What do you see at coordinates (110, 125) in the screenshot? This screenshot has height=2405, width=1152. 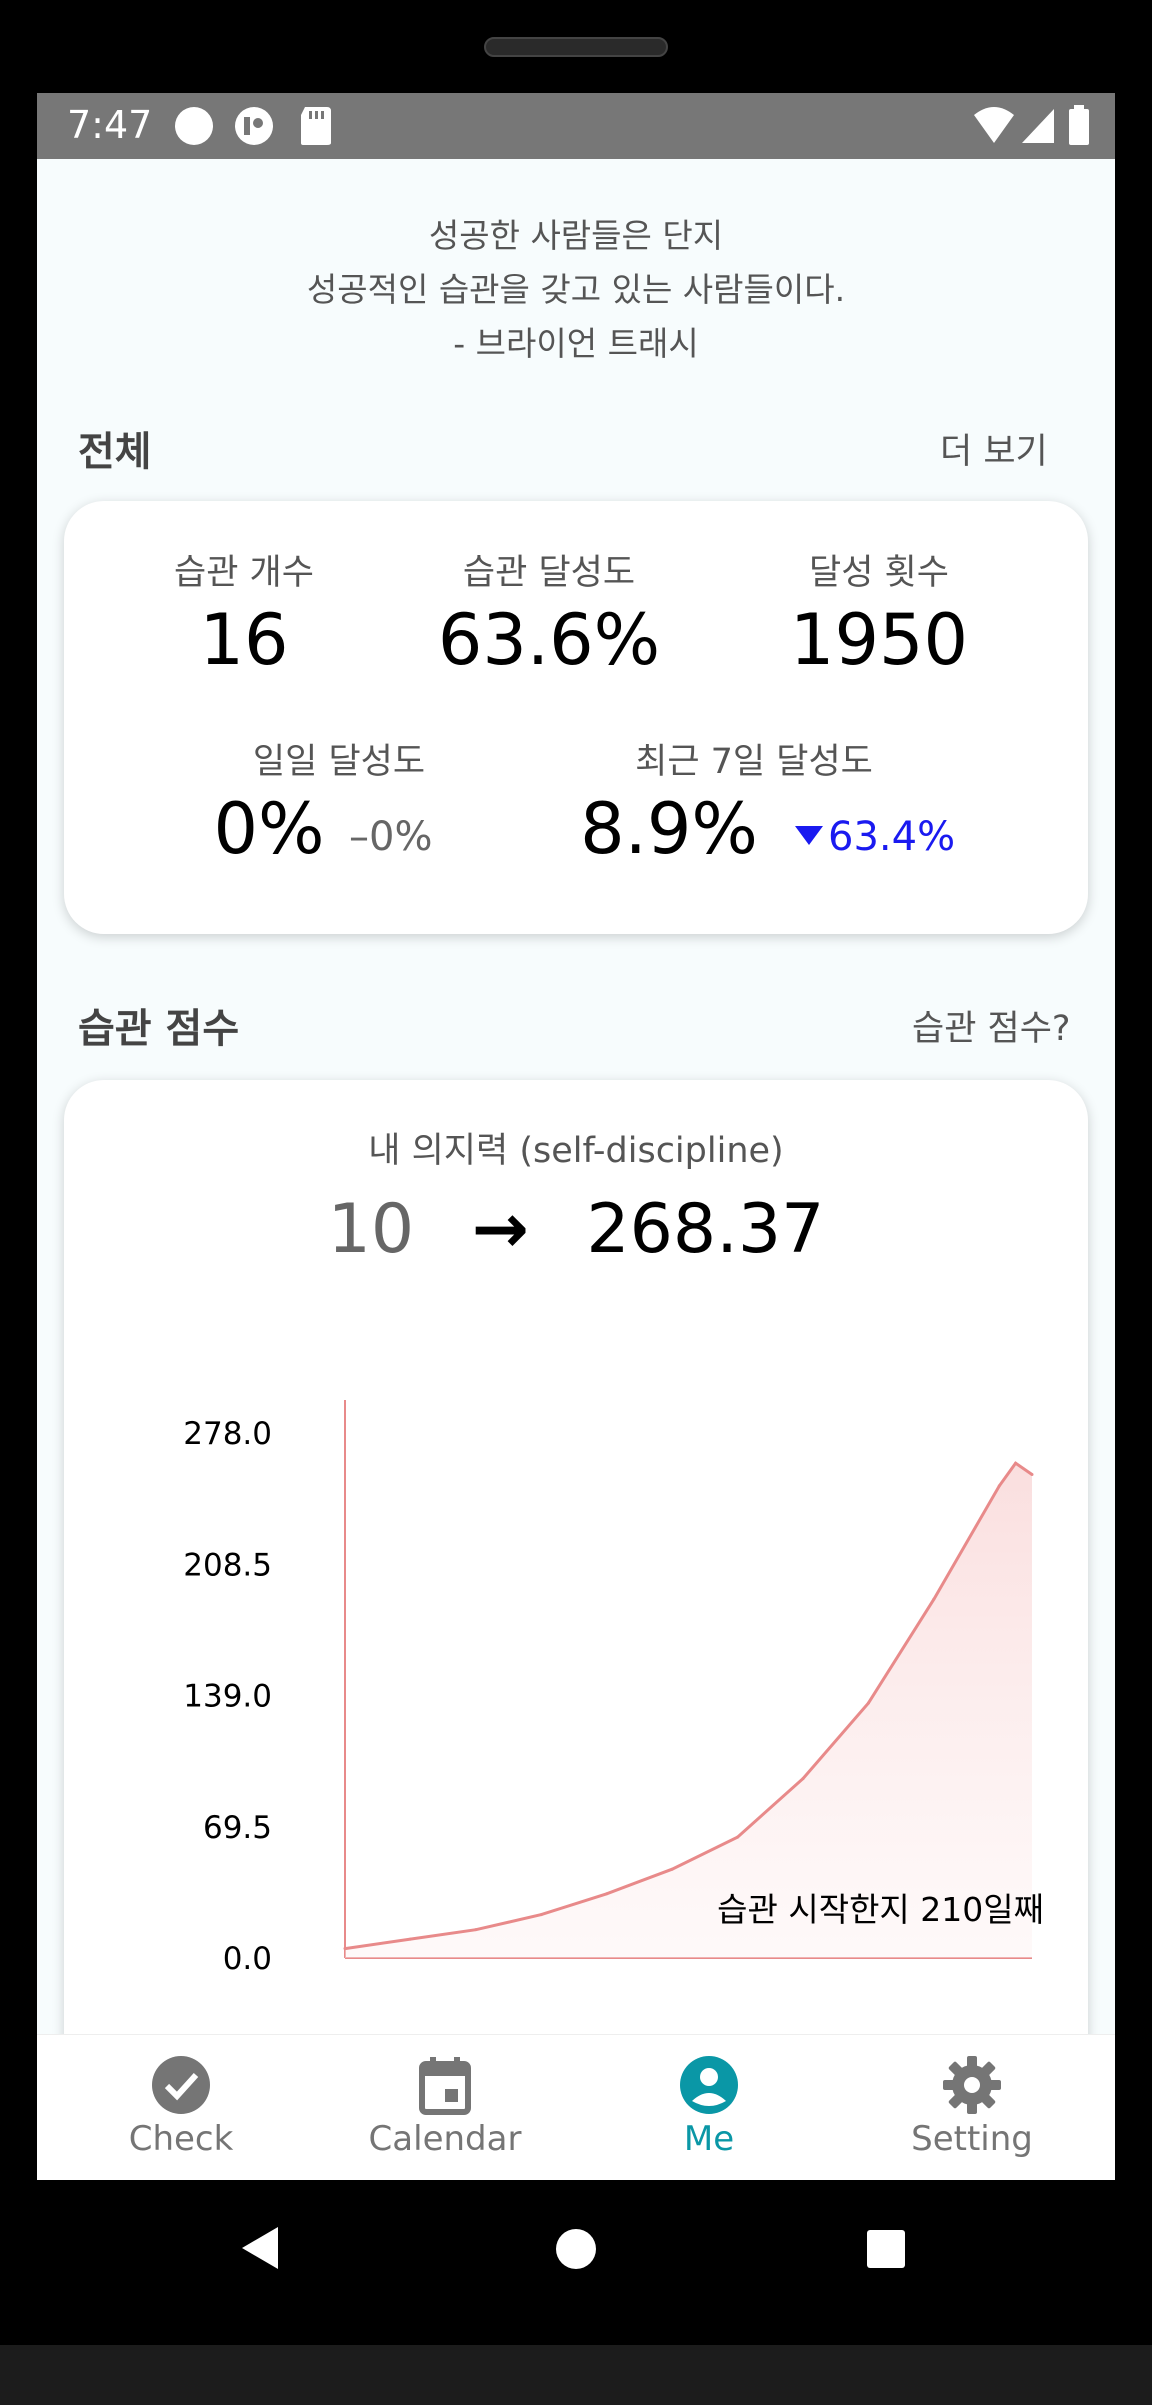 I see `status-time: 7:47` at bounding box center [110, 125].